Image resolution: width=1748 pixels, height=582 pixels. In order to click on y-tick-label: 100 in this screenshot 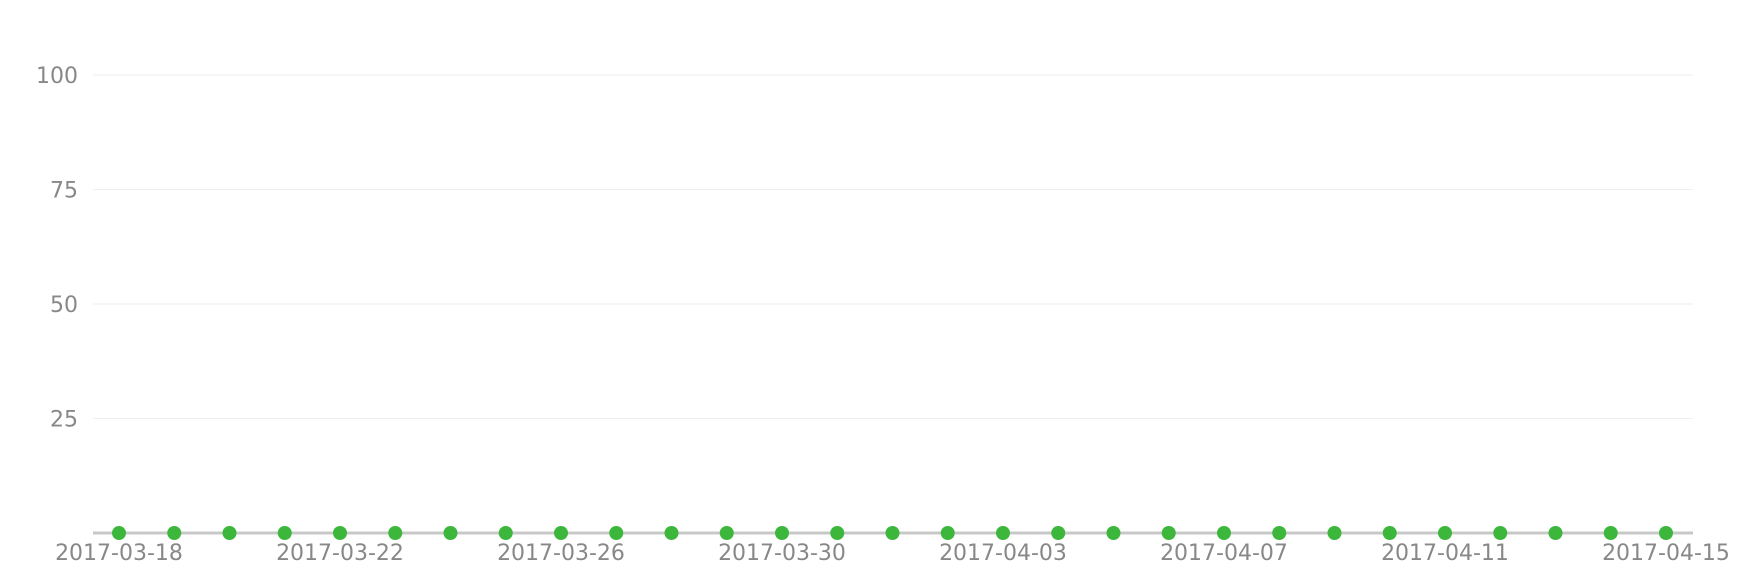, I will do `click(57, 76)`.